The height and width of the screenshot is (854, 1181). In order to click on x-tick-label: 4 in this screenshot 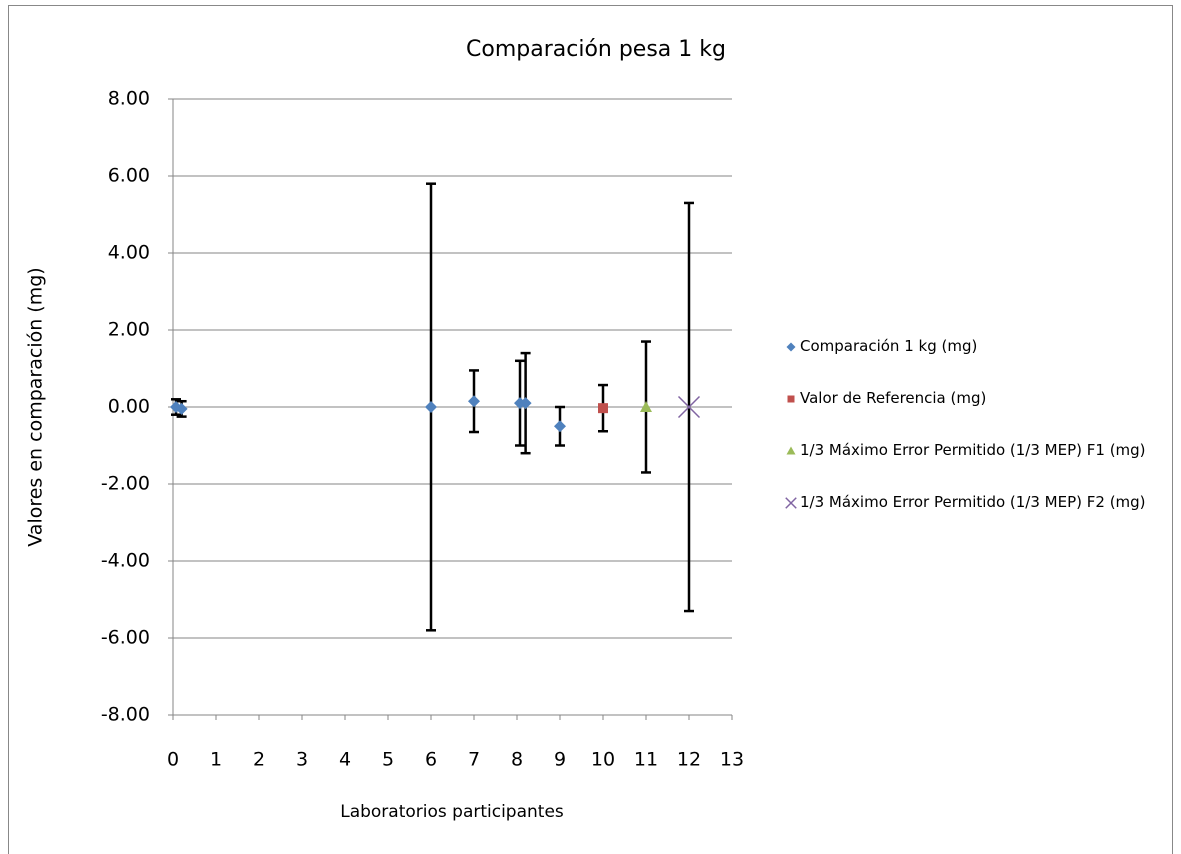, I will do `click(345, 760)`.